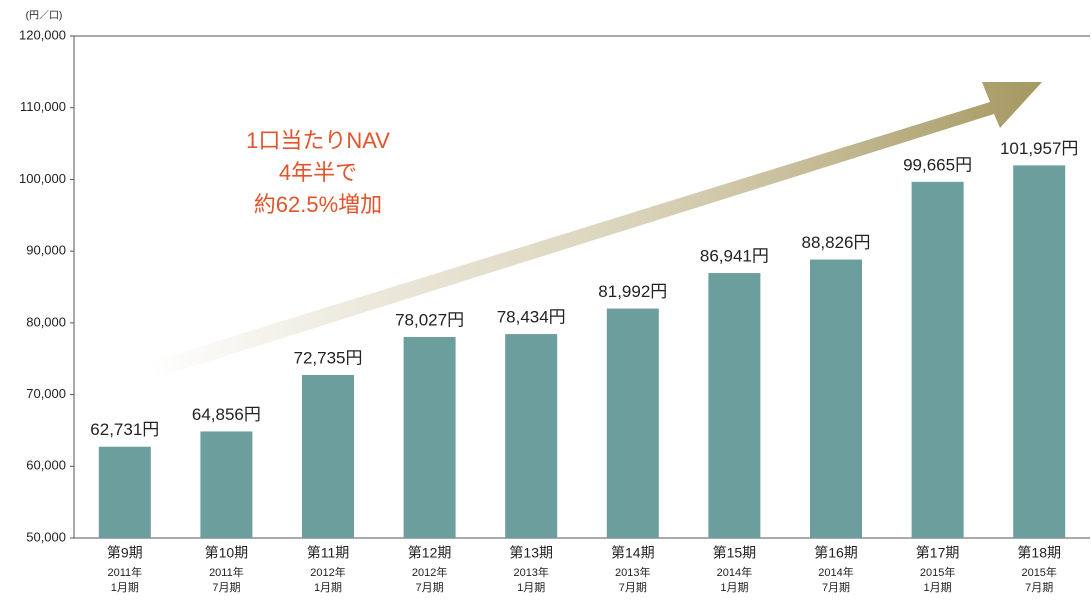 The image size is (1092, 602). What do you see at coordinates (318, 172) in the screenshot?
I see `annotation-line: 4年半で` at bounding box center [318, 172].